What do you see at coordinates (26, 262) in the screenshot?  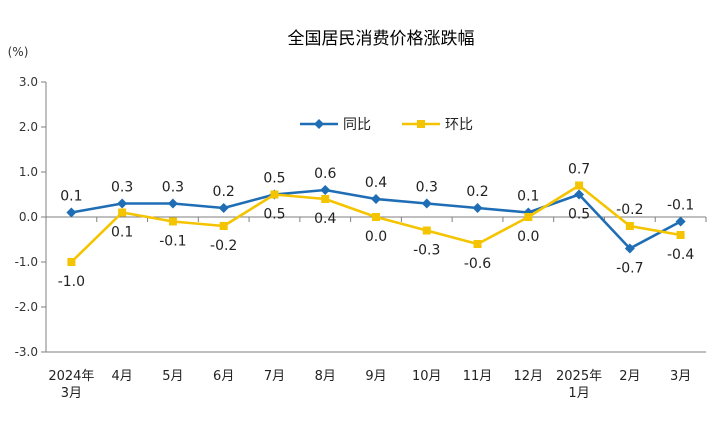 I see `y-tick-label: -1.0` at bounding box center [26, 262].